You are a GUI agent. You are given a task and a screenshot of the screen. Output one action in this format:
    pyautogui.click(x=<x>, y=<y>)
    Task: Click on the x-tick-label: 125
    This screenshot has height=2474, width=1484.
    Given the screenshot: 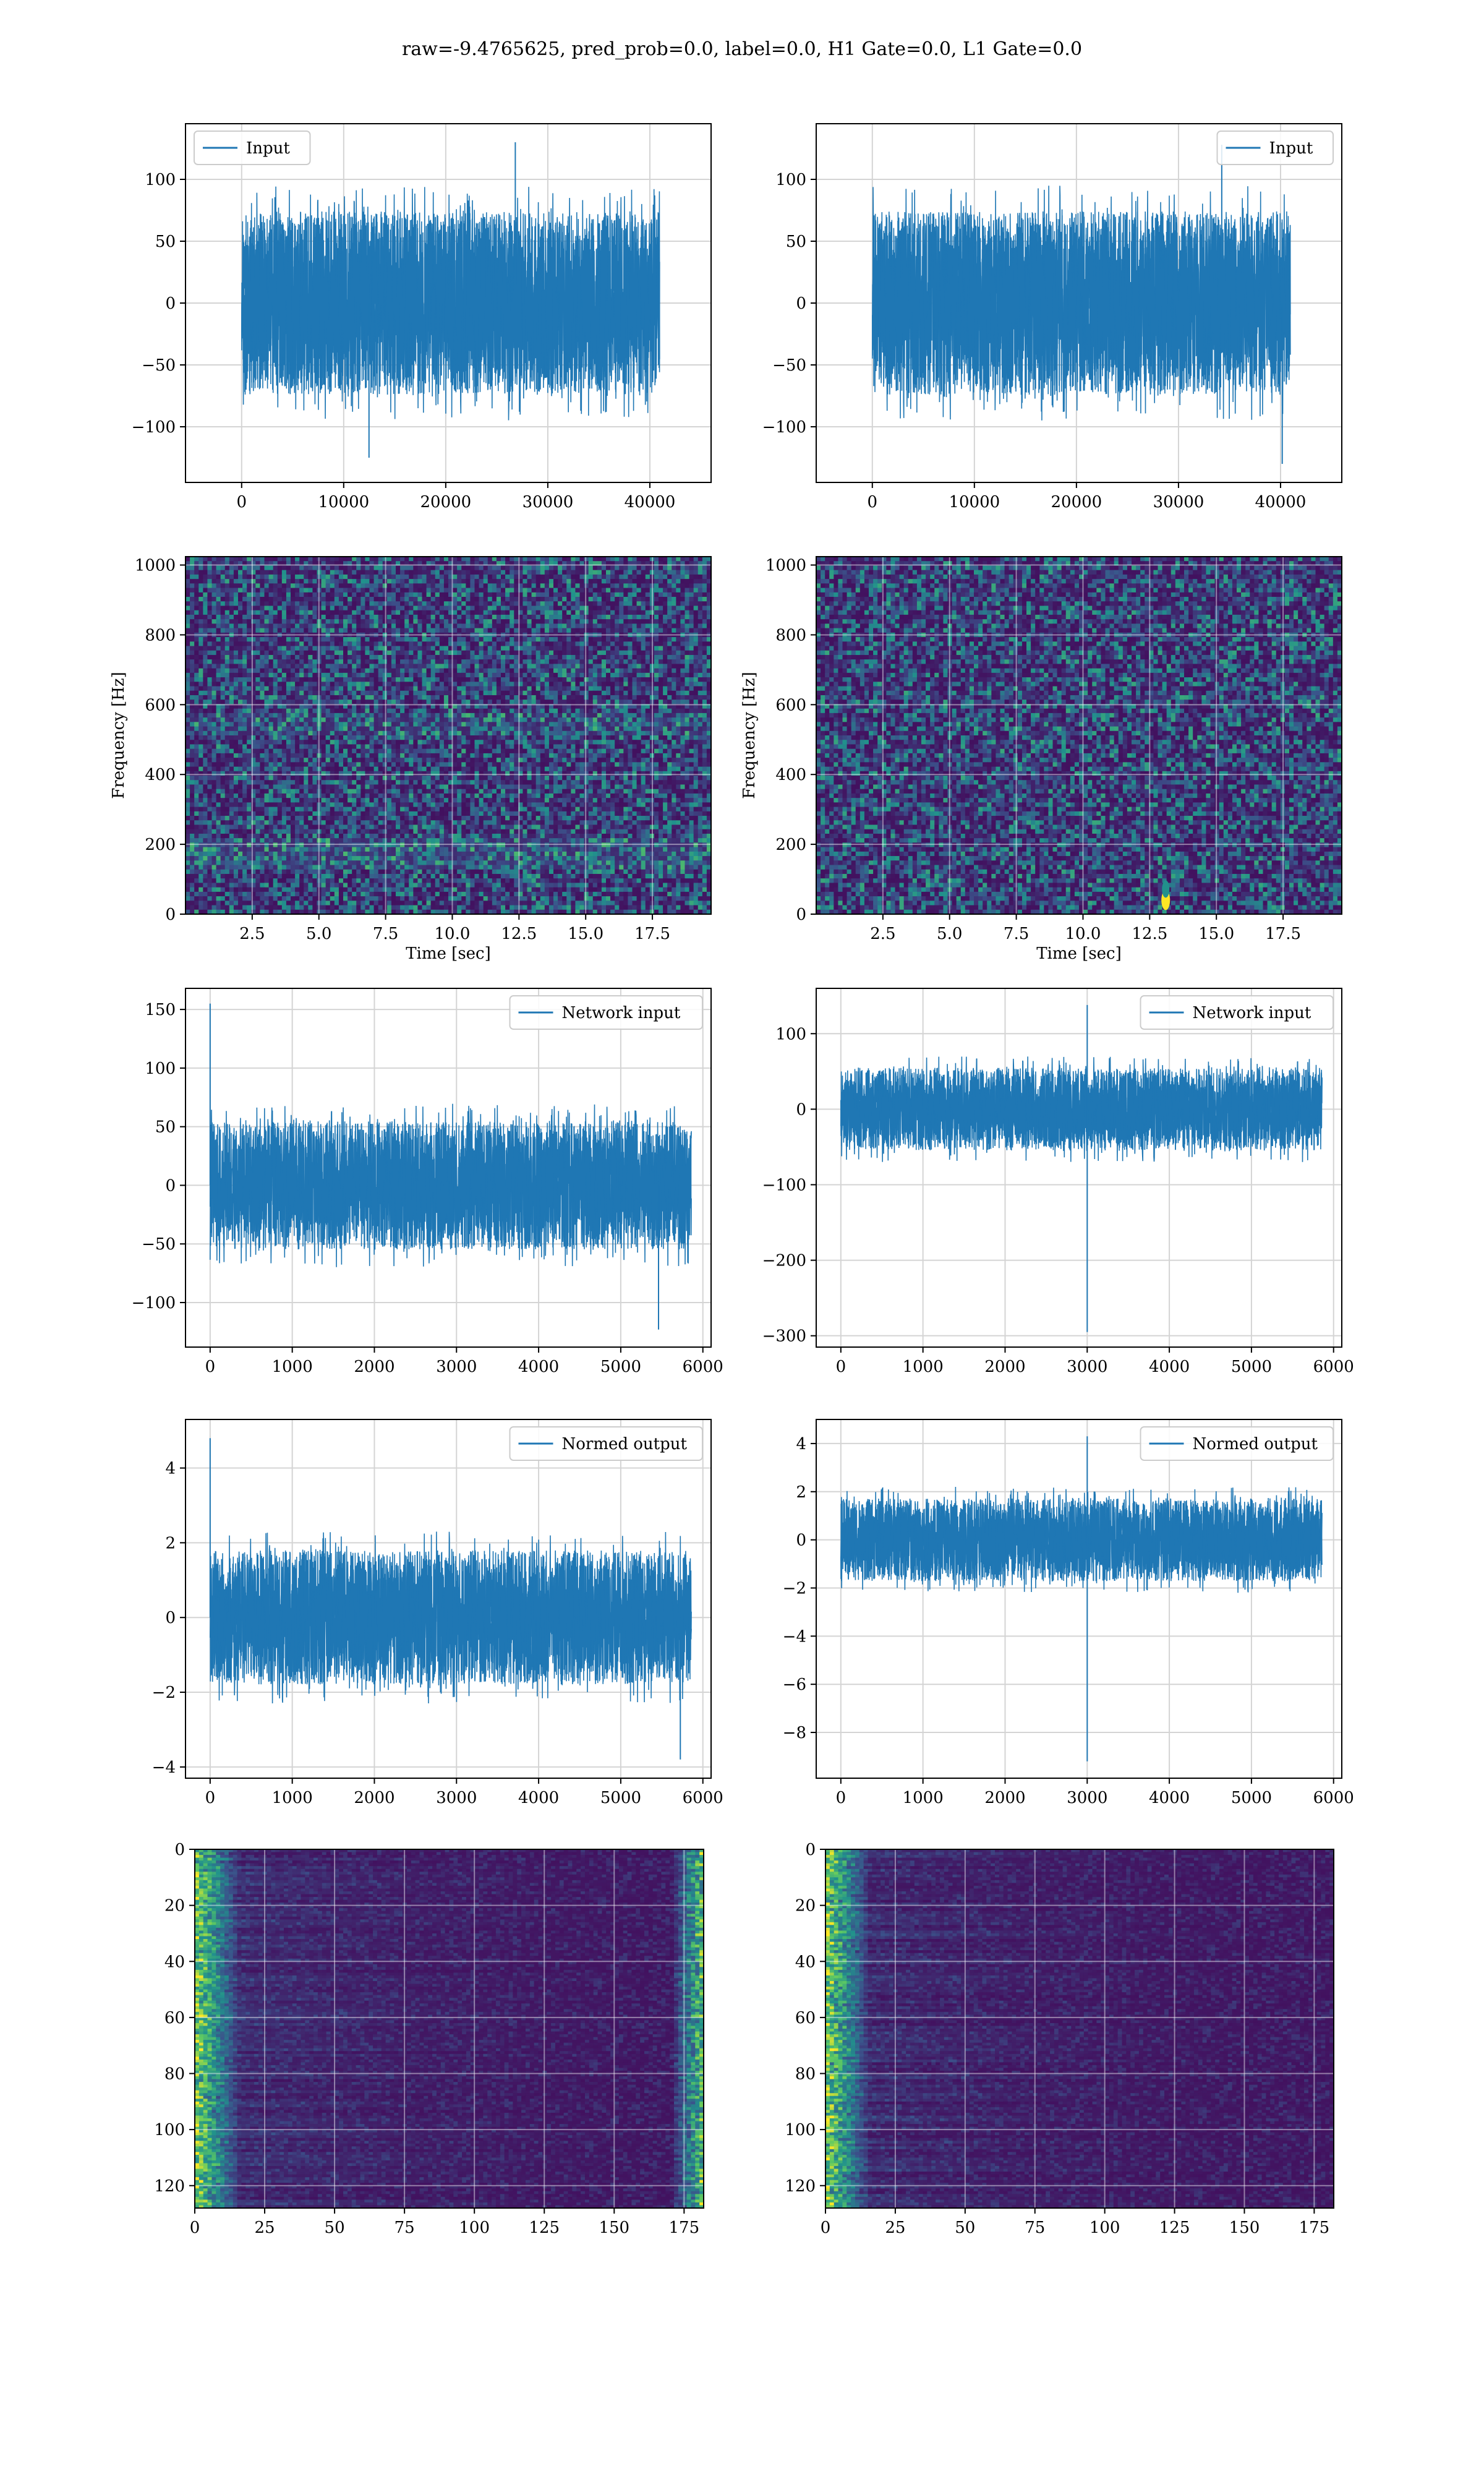 What is the action you would take?
    pyautogui.click(x=544, y=2228)
    